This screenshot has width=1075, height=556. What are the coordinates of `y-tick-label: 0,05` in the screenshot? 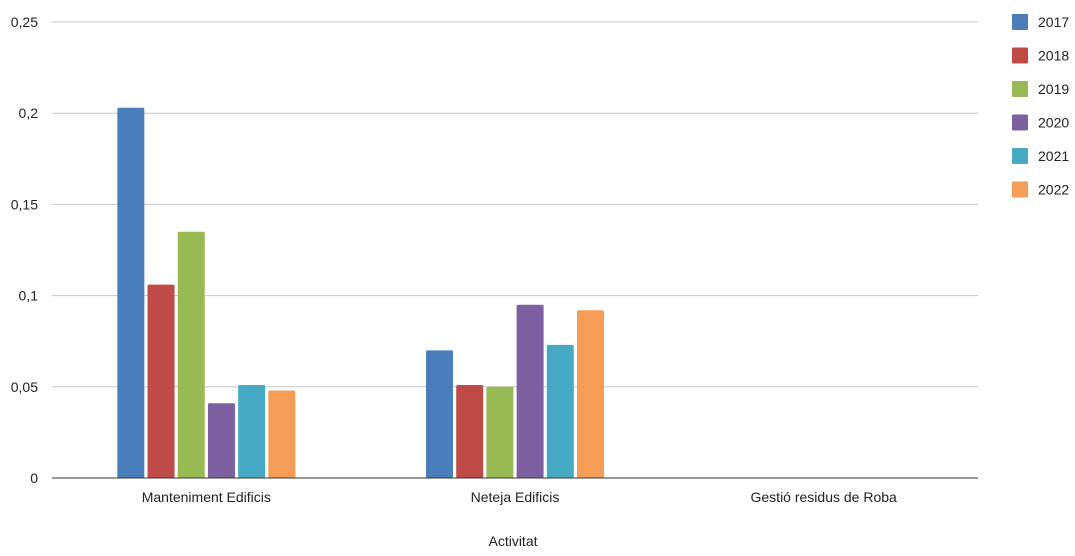 It's located at (24, 387).